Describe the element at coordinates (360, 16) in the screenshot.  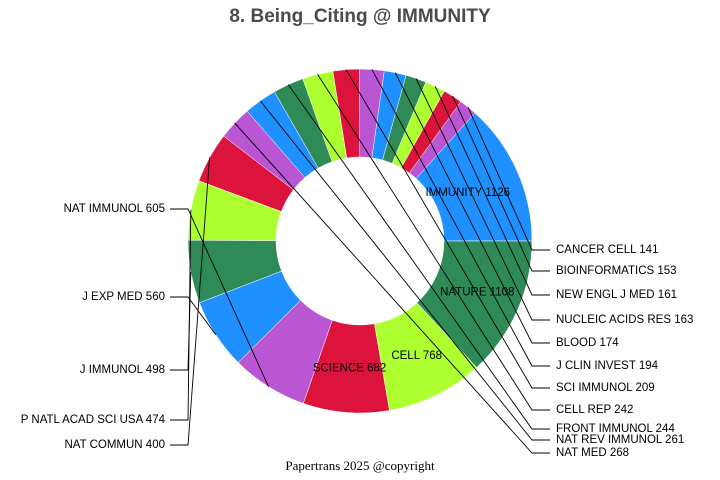
I see `chart-title: 8. Being_Citing @ IMMUNITY` at that location.